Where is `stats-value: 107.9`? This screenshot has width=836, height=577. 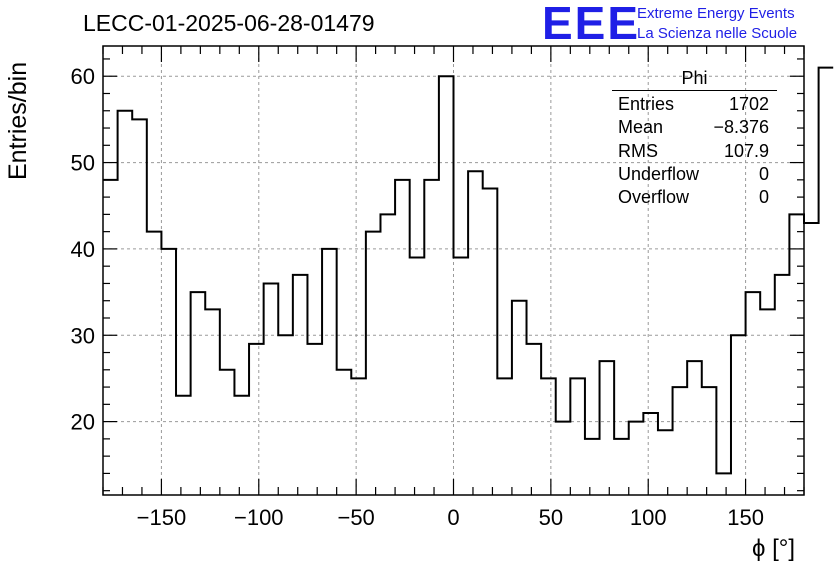 stats-value: 107.9 is located at coordinates (746, 150).